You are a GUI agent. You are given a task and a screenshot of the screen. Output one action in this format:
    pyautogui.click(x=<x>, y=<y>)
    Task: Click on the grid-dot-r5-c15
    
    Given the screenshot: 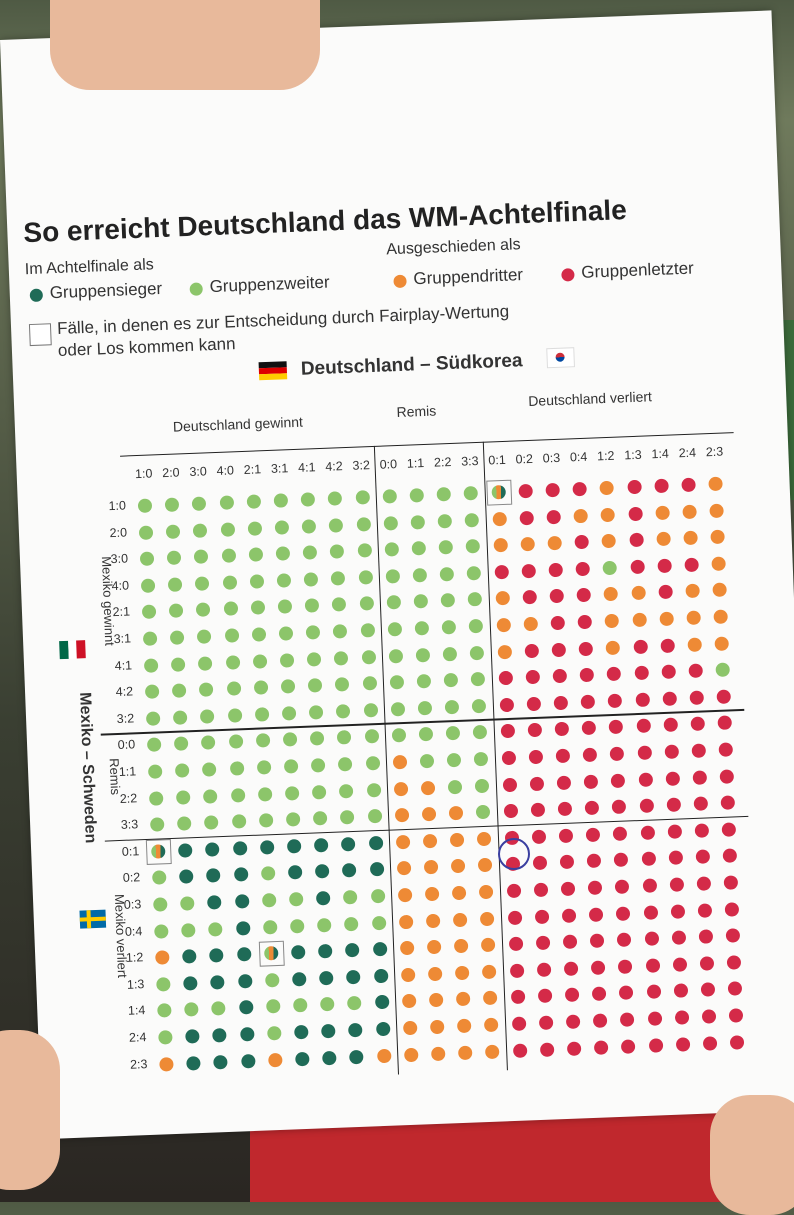 What is the action you would take?
    pyautogui.click(x=558, y=623)
    